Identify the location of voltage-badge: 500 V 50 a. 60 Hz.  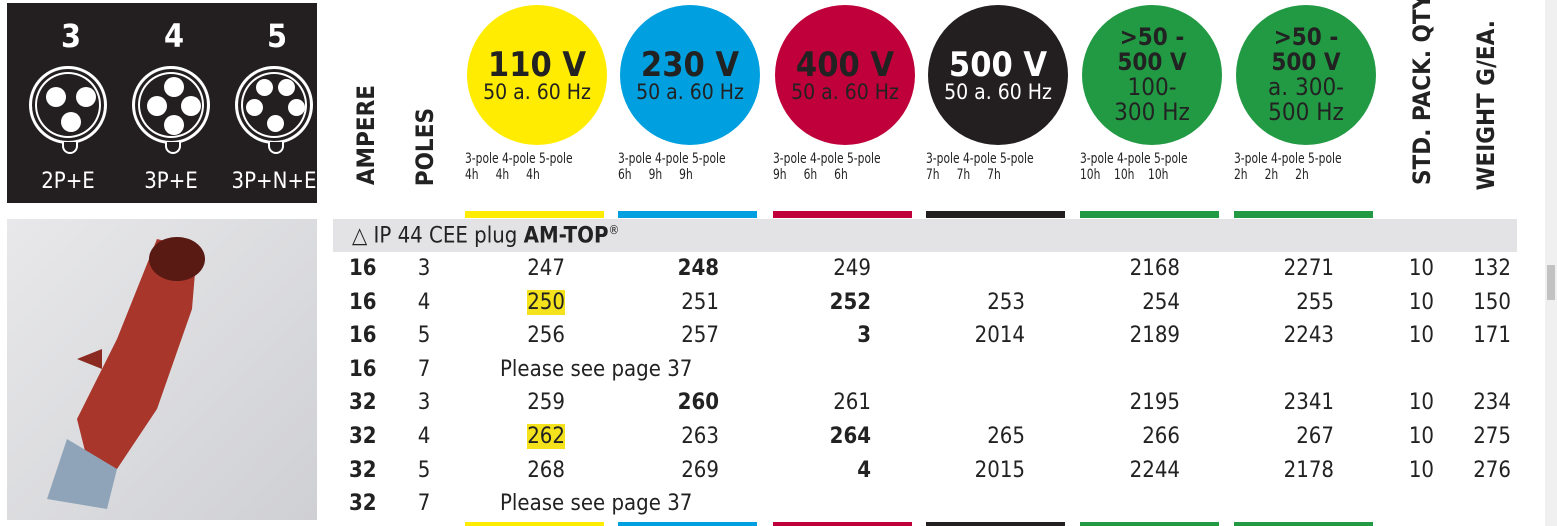
(998, 75).